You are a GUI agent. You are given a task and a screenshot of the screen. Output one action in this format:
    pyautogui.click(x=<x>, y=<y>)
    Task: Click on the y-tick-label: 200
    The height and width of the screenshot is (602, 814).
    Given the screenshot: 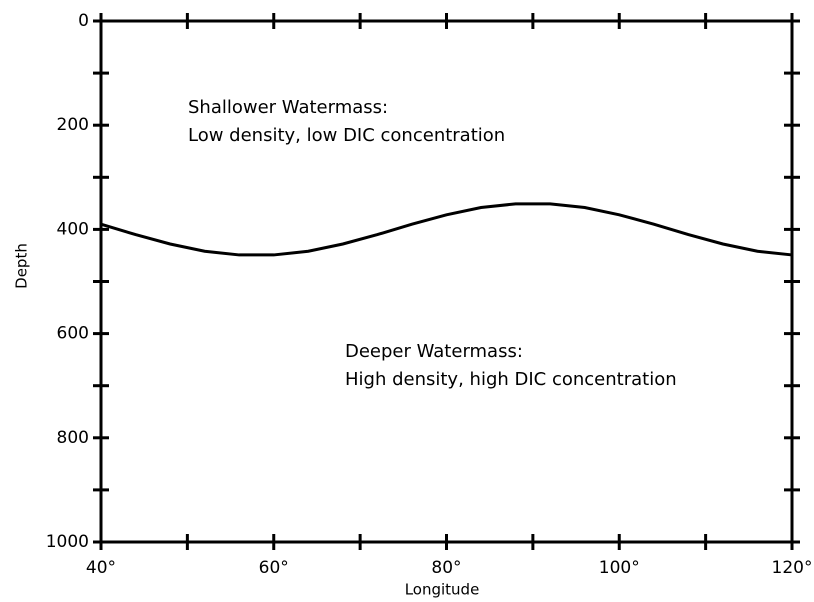 What is the action you would take?
    pyautogui.click(x=73, y=125)
    